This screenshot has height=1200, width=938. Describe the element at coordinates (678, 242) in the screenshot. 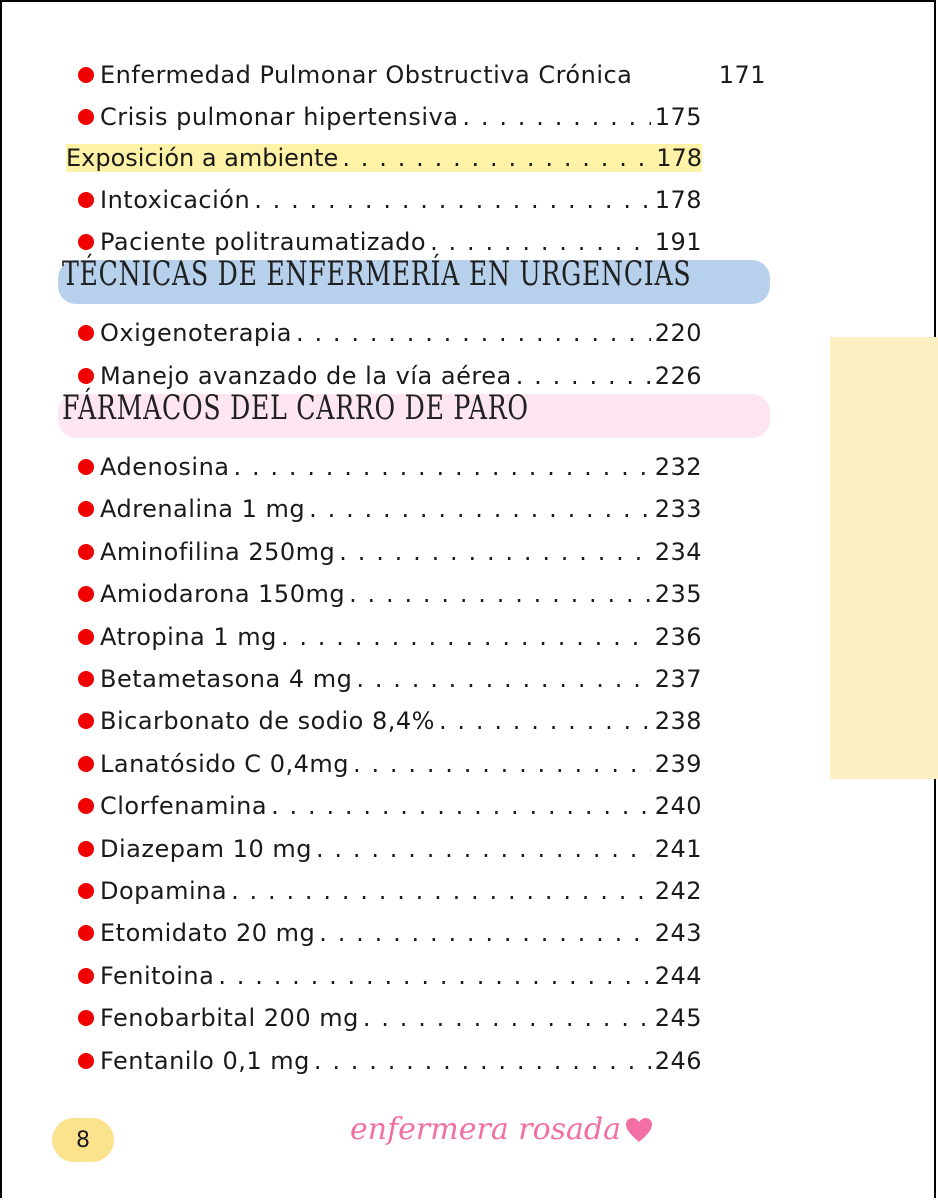

I see `toc-entry-page: 191` at that location.